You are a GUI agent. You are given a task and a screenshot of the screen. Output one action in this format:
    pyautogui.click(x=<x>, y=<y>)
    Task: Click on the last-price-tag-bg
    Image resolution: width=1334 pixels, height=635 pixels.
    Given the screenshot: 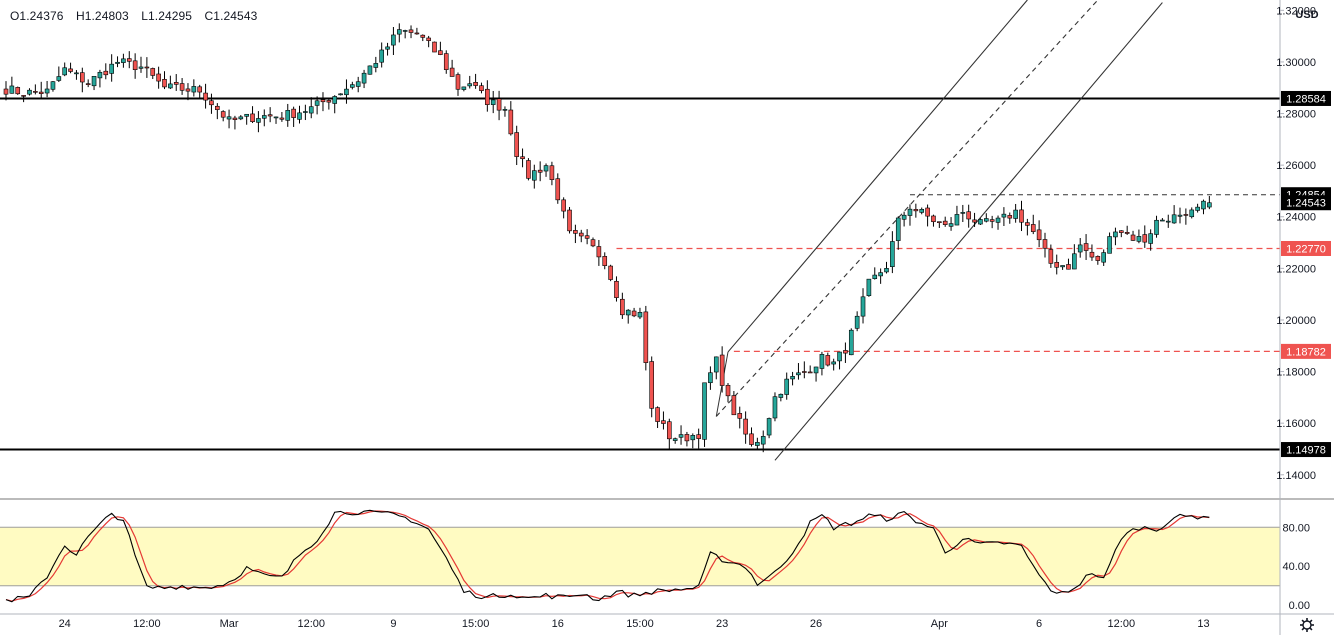 What is the action you would take?
    pyautogui.click(x=1306, y=203)
    